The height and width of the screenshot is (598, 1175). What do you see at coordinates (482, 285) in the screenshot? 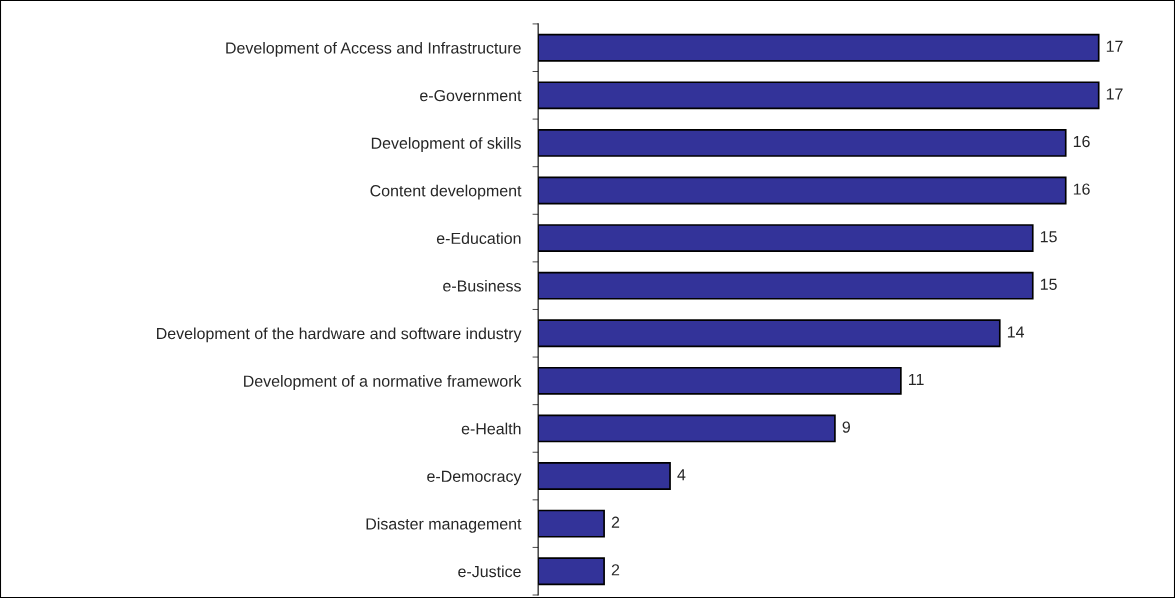
I see `y-tick-label: e-Business` at bounding box center [482, 285].